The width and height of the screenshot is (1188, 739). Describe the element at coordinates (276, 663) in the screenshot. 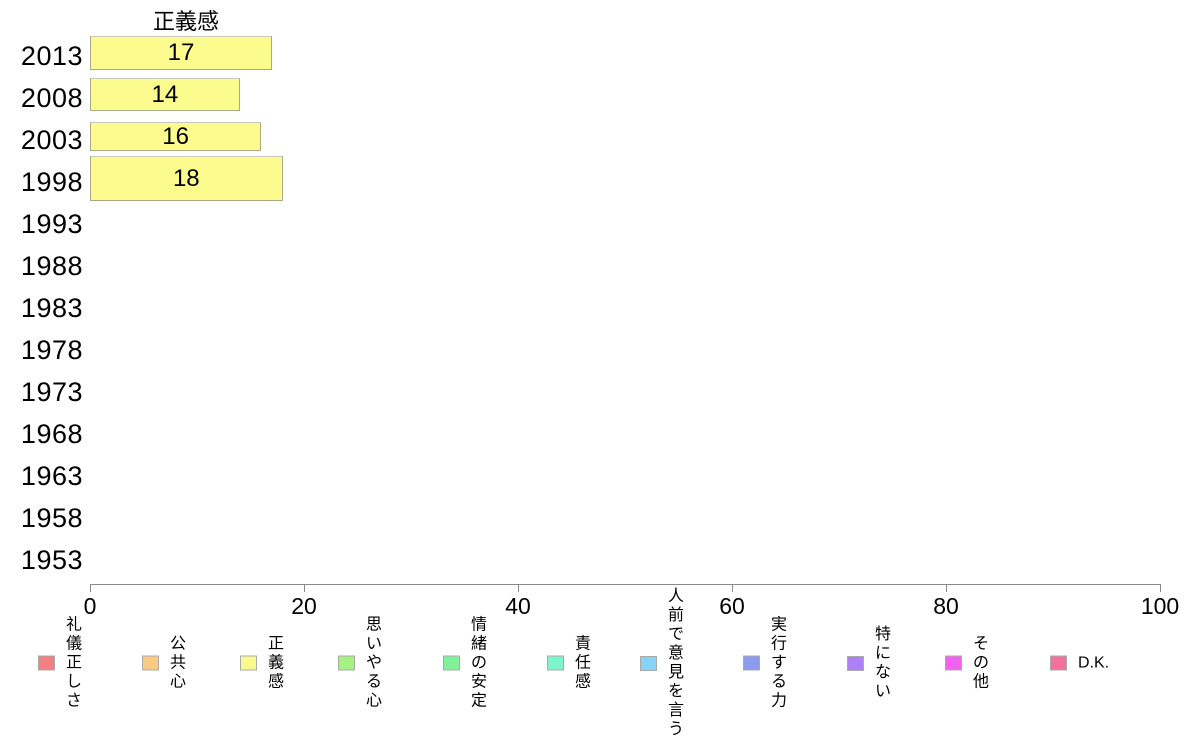

I see `legend-label: 正義感` at that location.